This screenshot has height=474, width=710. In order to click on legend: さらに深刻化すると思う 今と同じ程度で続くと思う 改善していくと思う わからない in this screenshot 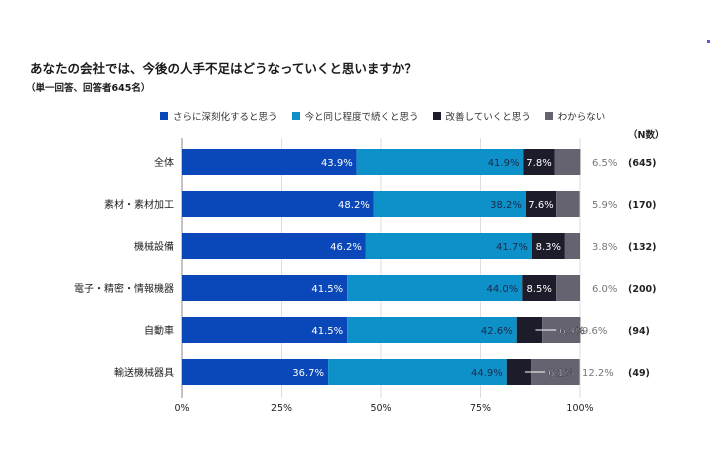, I will do `click(382, 116)`.